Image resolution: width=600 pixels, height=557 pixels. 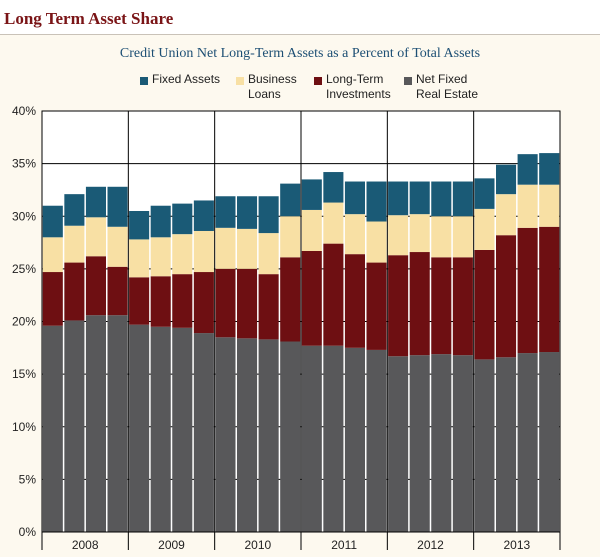 What do you see at coordinates (272, 79) in the screenshot?
I see `legend-label-line: Business` at bounding box center [272, 79].